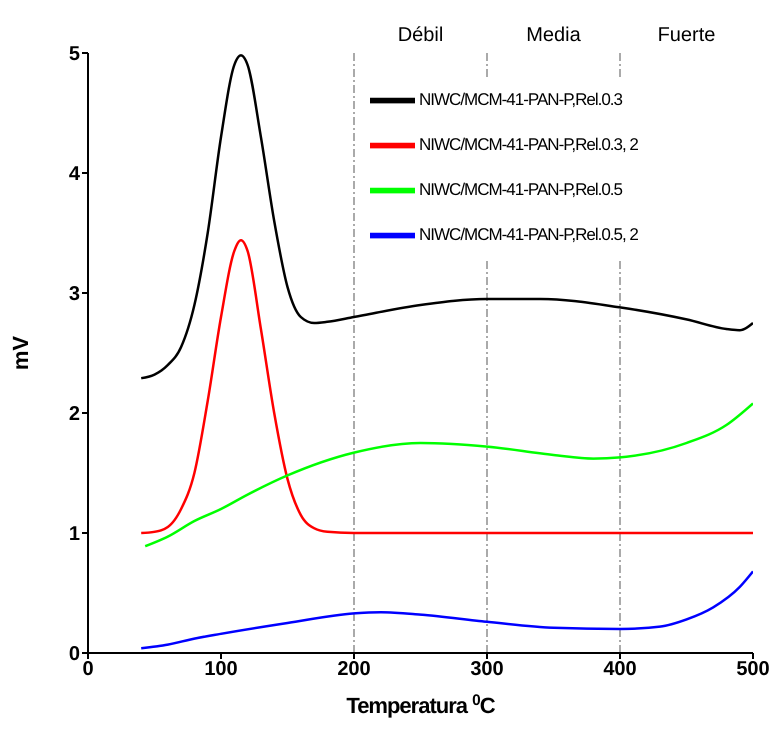  I want to click on x-tick-label: 300, so click(487, 669).